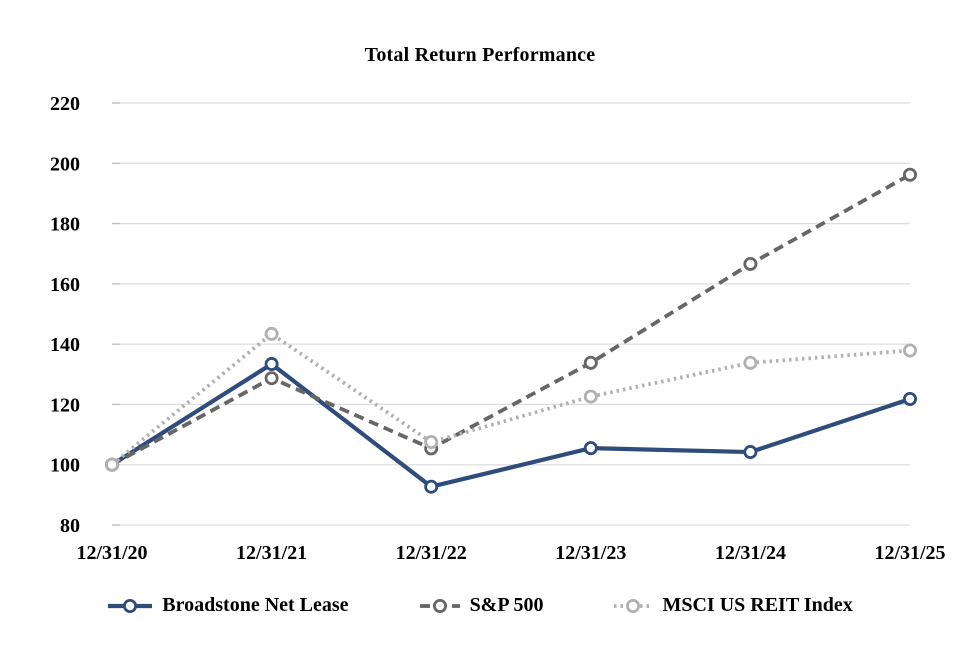 This screenshot has height=672, width=960. What do you see at coordinates (506, 605) in the screenshot?
I see `legend-label: S&P 500` at bounding box center [506, 605].